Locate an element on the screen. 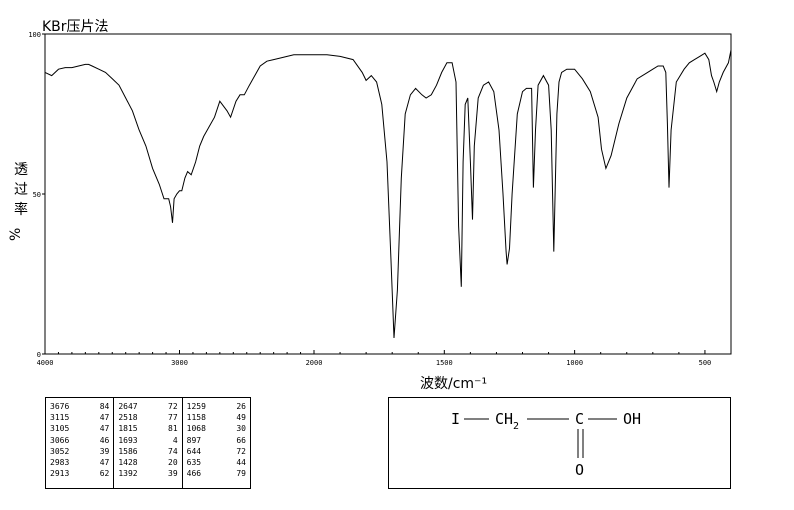 The width and height of the screenshot is (794, 510). peak-row: 466 79 is located at coordinates (216, 473).